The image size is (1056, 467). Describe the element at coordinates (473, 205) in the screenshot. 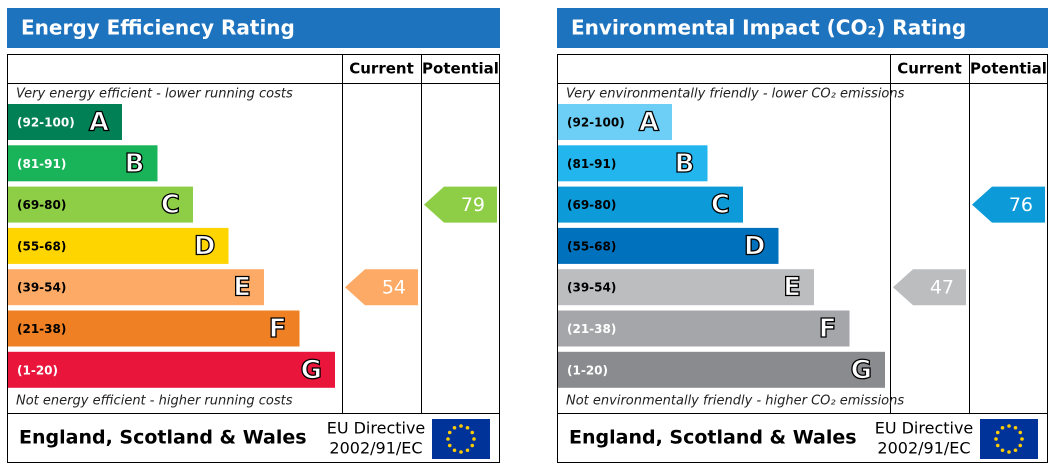

I see `potential-value: 79` at that location.